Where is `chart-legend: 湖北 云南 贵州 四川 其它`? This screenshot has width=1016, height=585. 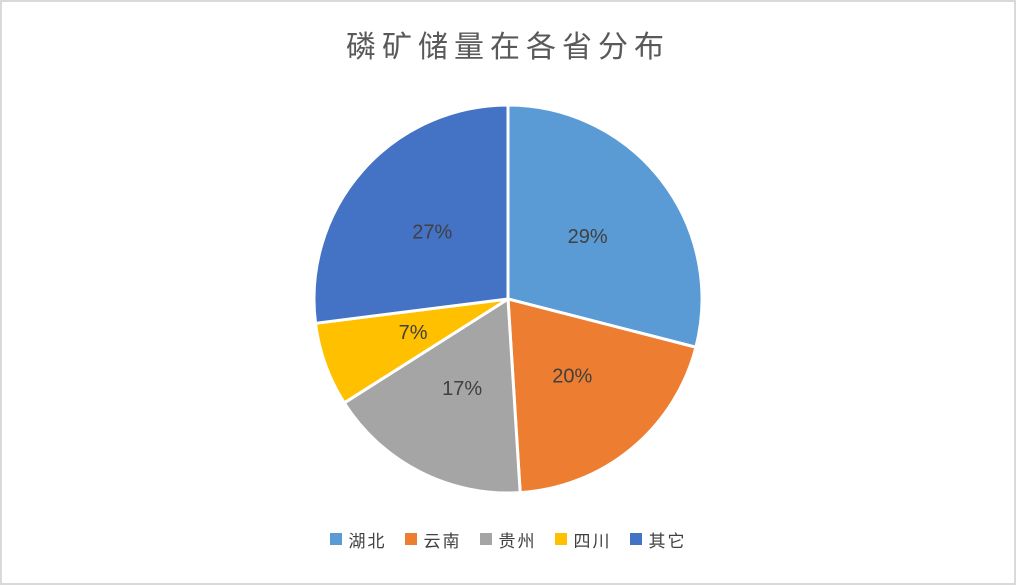
chart-legend: 湖北 云南 贵州 四川 其它 is located at coordinates (508, 539).